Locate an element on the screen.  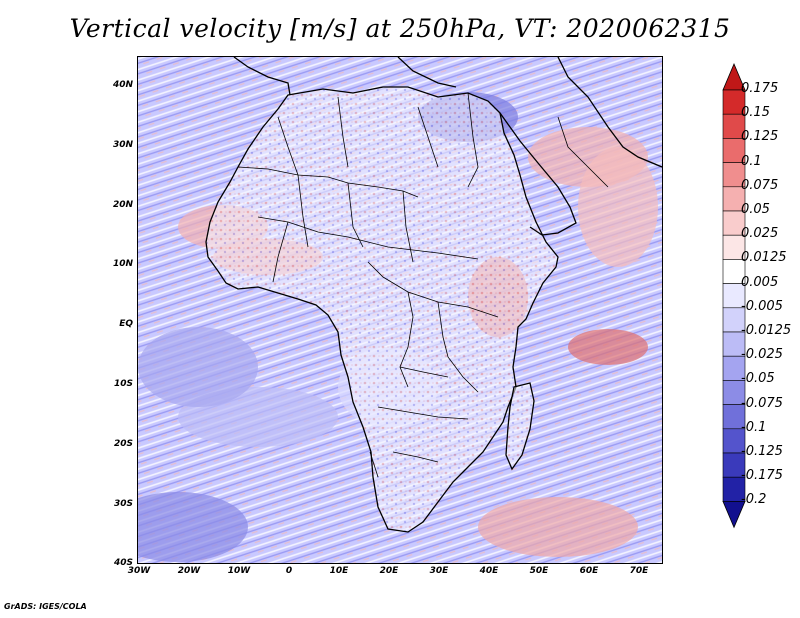
colorbar-label: 0.075 is located at coordinates (760, 185).